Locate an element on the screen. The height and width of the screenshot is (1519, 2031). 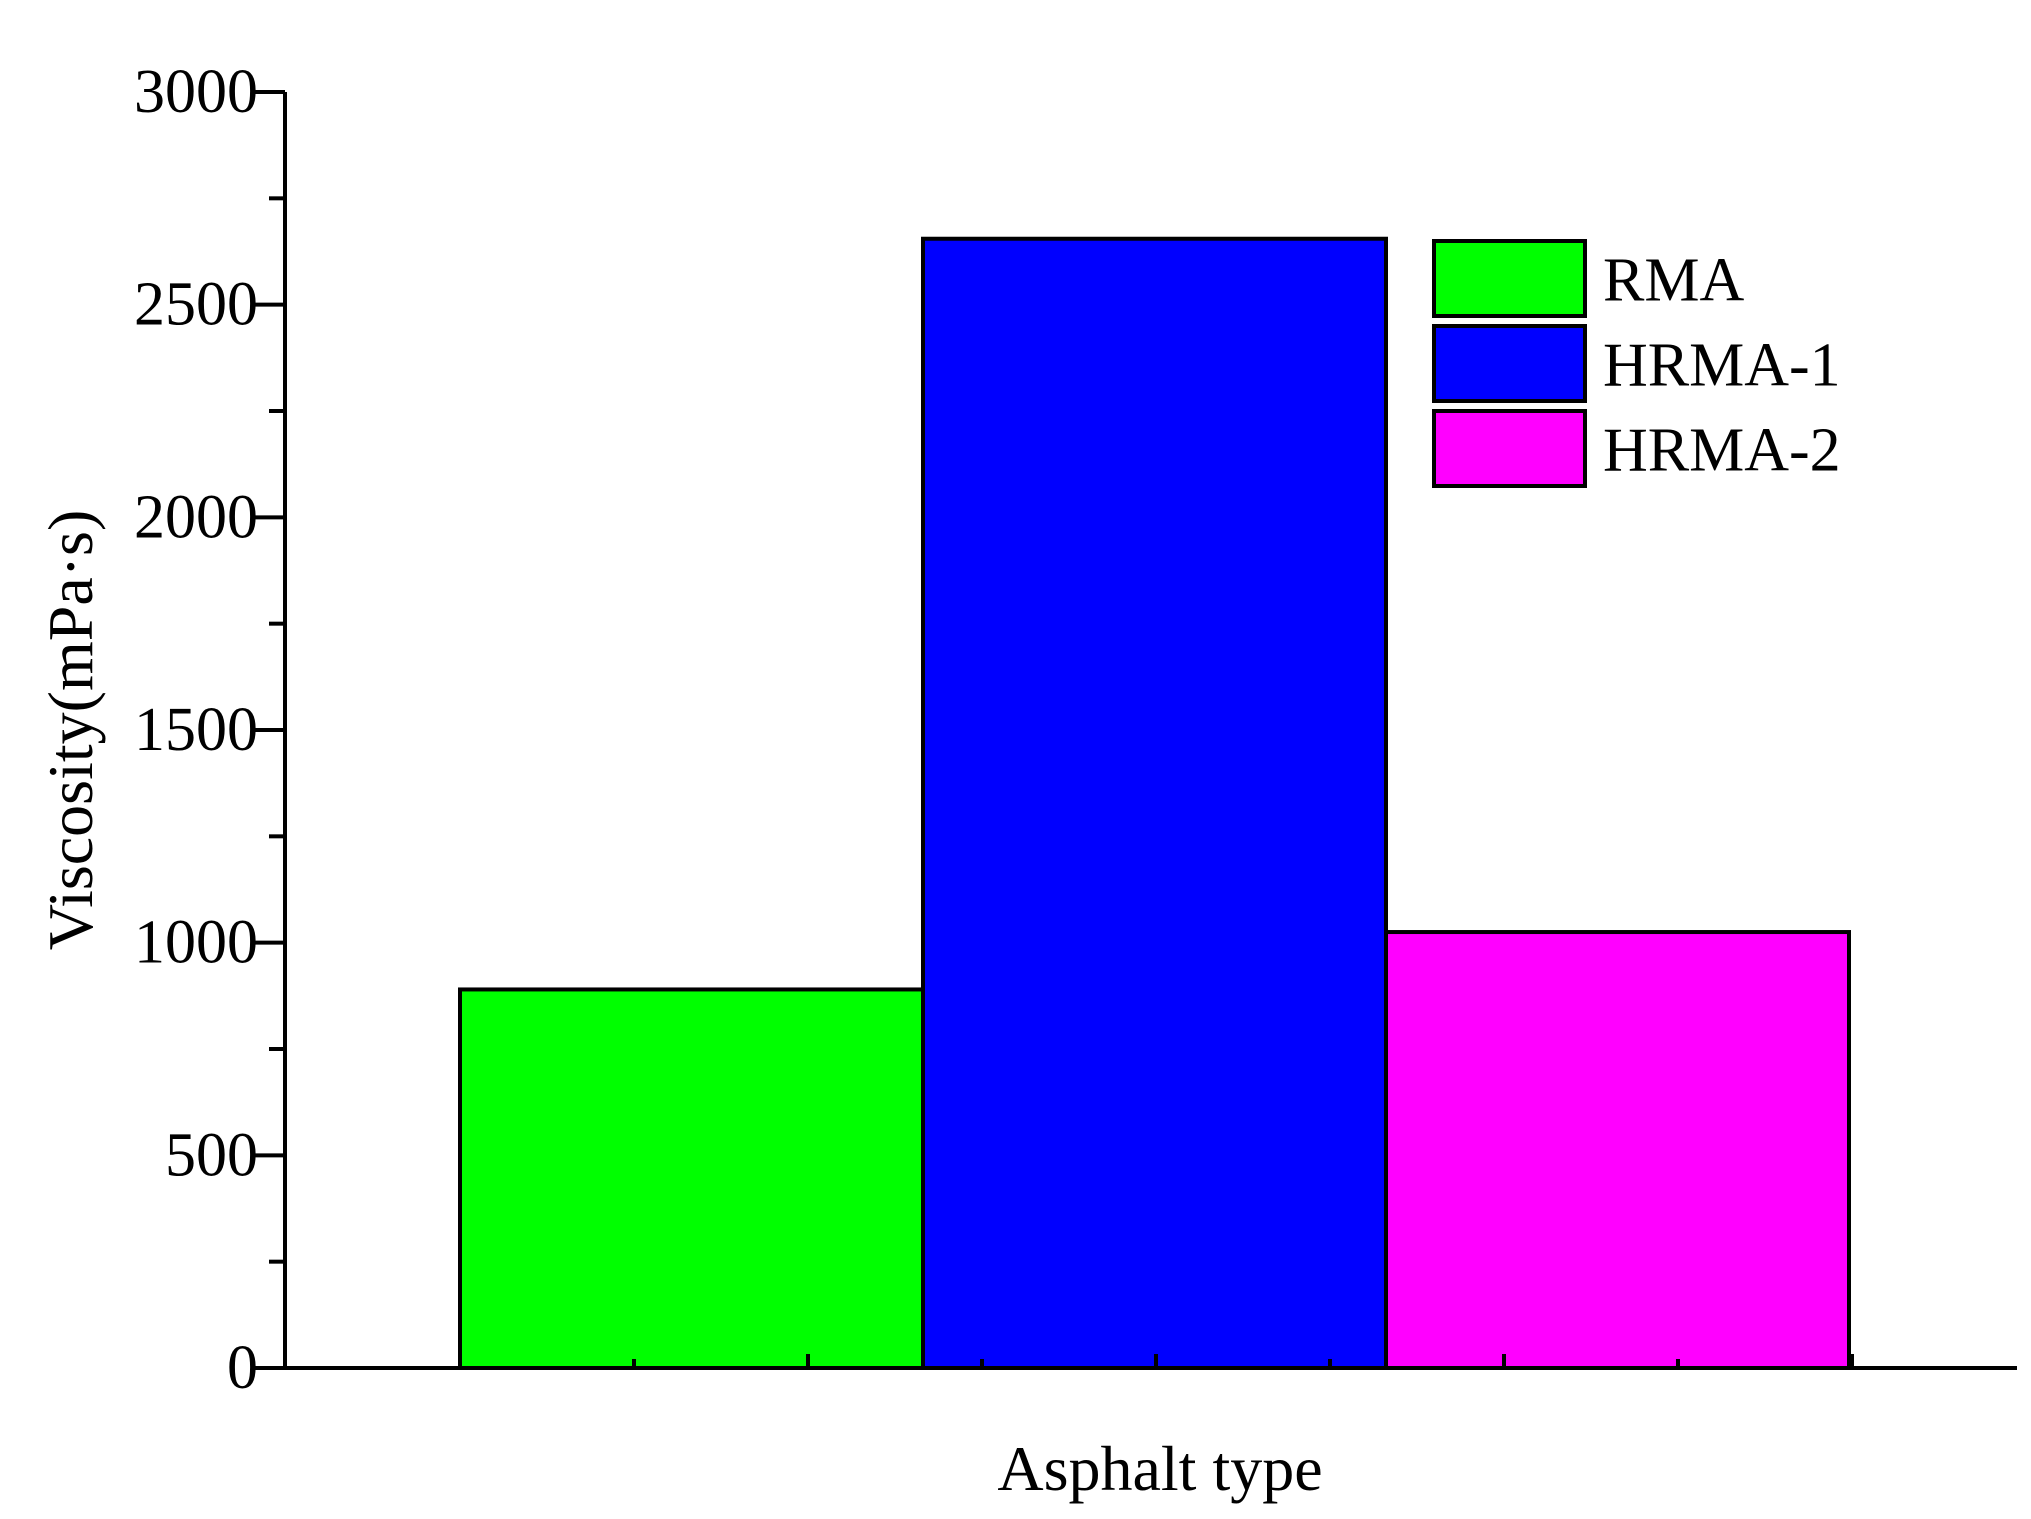
y-tick-label: 3000 is located at coordinates (196, 92).